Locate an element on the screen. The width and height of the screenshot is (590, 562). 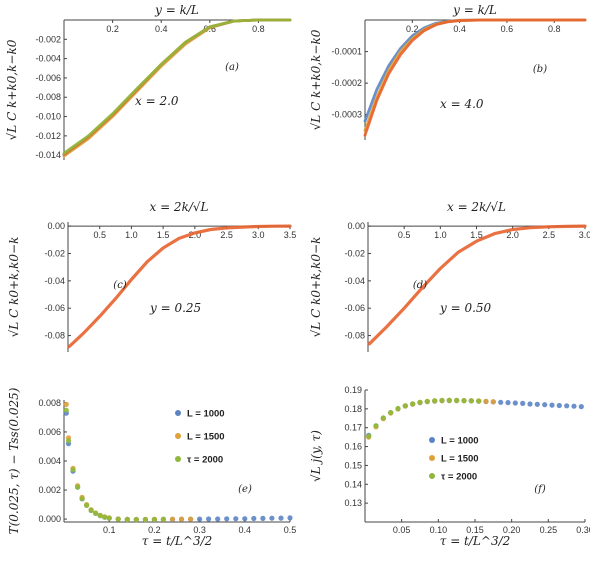
y-tick-label: -0.014 is located at coordinates (48, 155).